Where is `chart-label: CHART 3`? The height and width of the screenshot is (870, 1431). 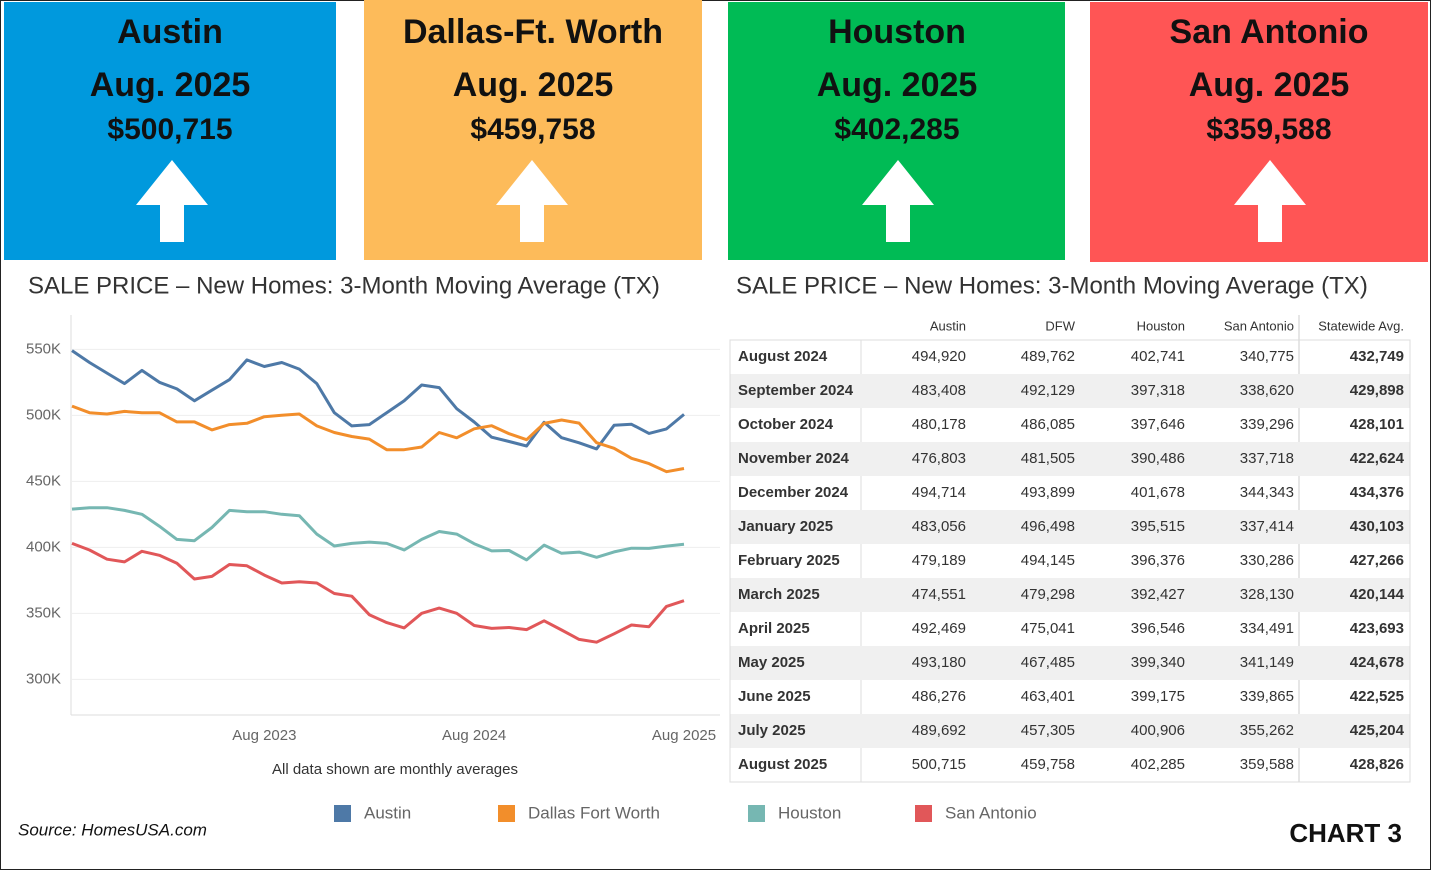
chart-label: CHART 3 is located at coordinates (1345, 833).